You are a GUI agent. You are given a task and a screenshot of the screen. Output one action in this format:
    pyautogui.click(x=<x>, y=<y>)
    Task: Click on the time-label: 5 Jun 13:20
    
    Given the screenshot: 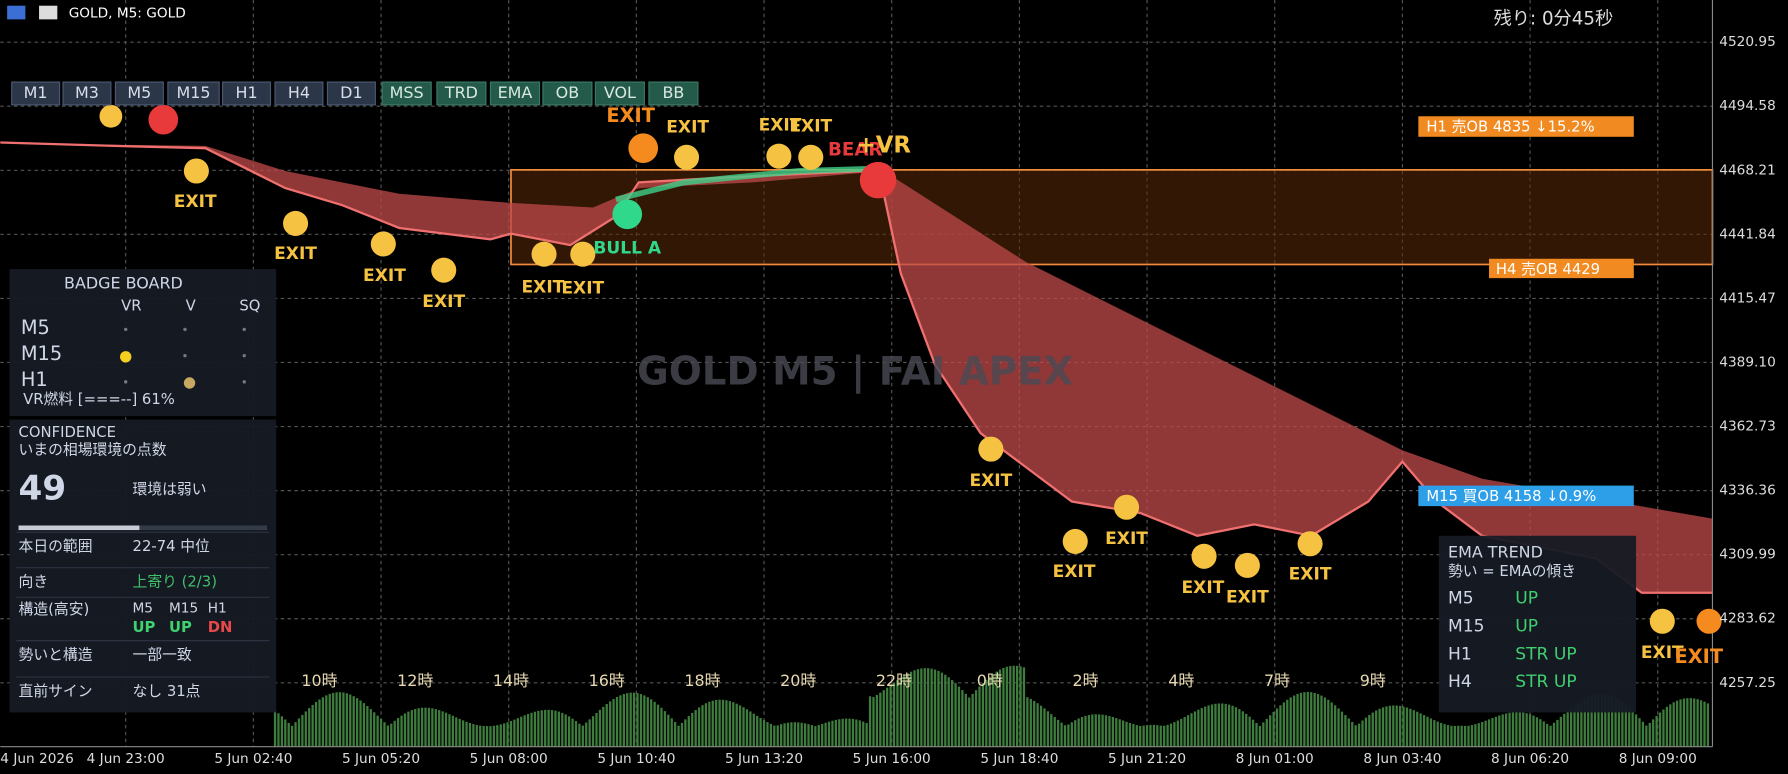 What is the action you would take?
    pyautogui.click(x=764, y=759)
    